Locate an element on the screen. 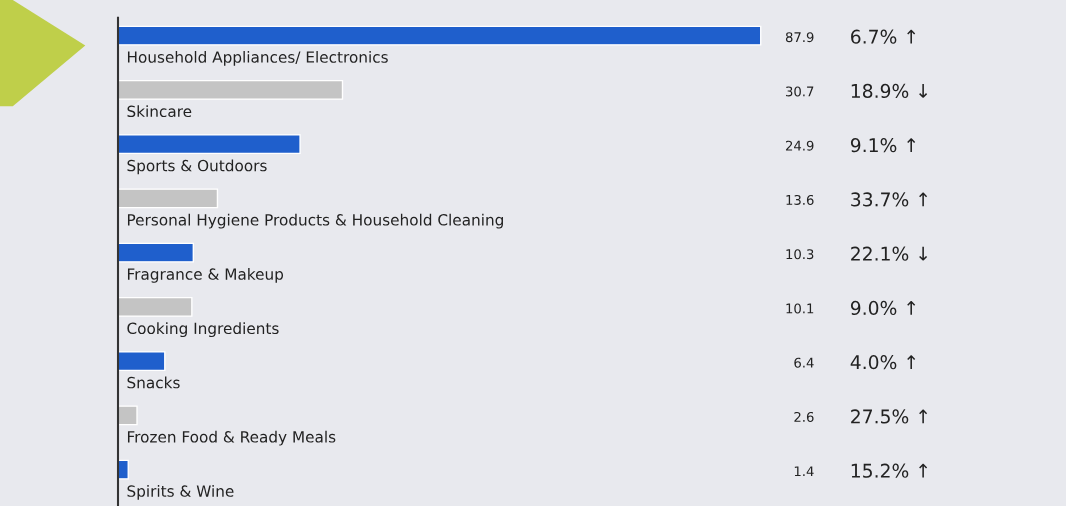  y-tick-label: Frozen Food & Ready Meals is located at coordinates (231, 438).